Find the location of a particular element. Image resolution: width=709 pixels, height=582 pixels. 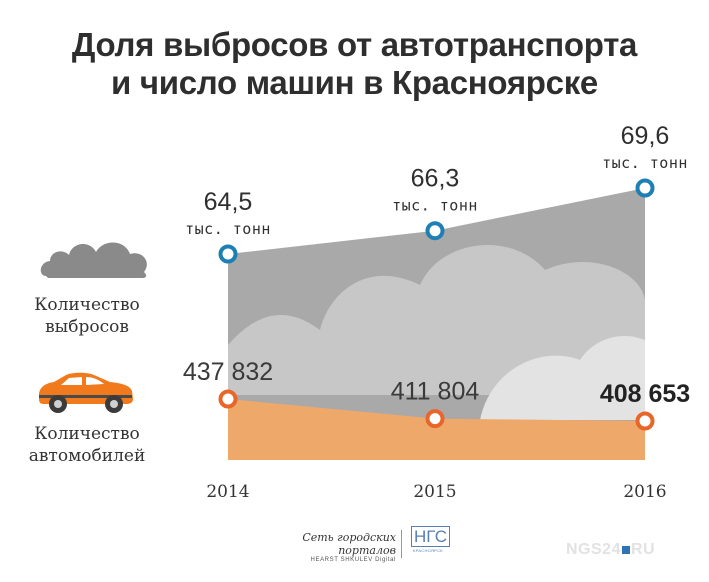

cars-value-label: 437 832 is located at coordinates (228, 372).